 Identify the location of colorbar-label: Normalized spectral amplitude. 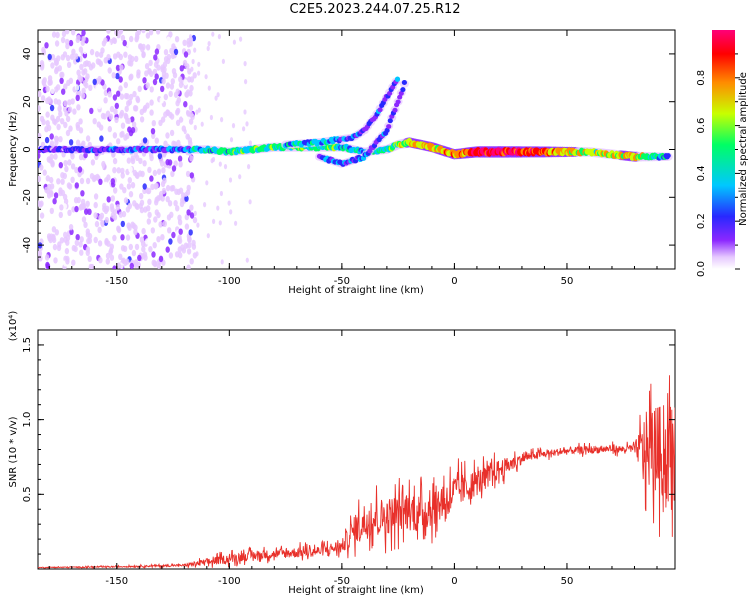
(743, 149).